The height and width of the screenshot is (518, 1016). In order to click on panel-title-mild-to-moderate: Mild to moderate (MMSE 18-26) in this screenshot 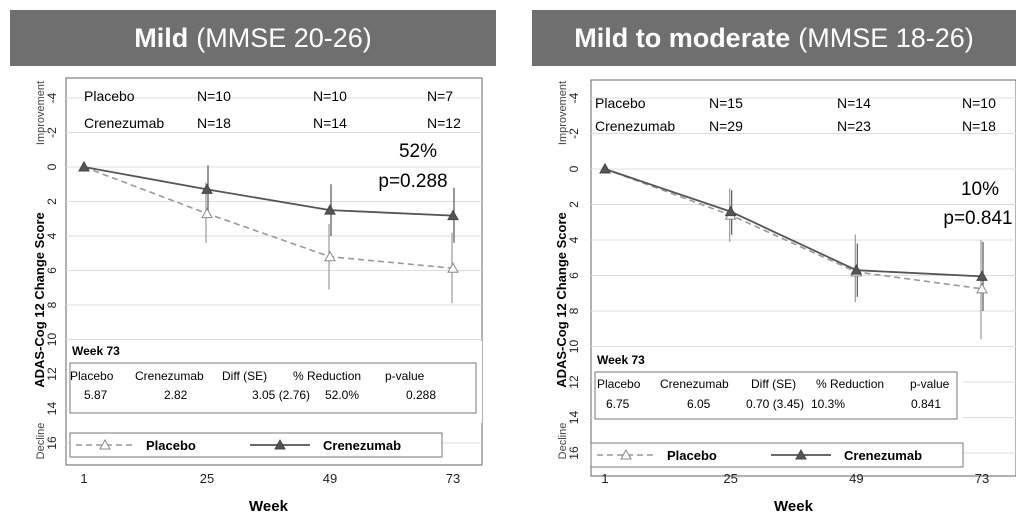, I will do `click(774, 38)`.